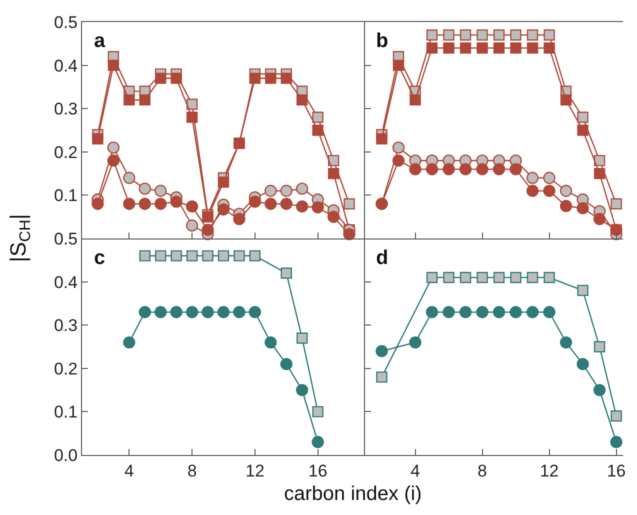  I want to click on y-tick-label: 0.0, so click(66, 455).